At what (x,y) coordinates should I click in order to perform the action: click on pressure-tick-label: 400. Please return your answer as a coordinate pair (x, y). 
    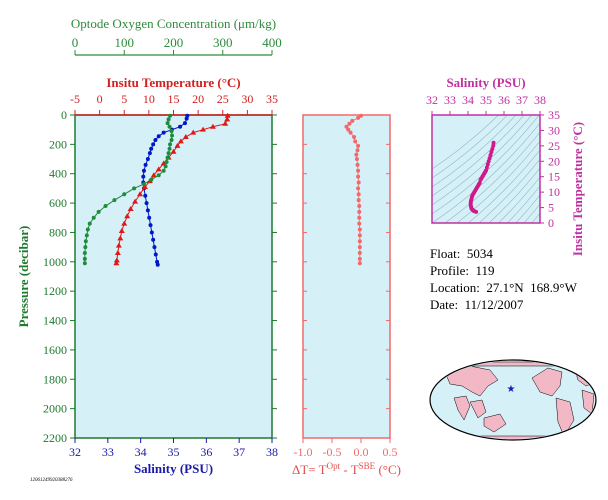
    Looking at the image, I should click on (58, 174).